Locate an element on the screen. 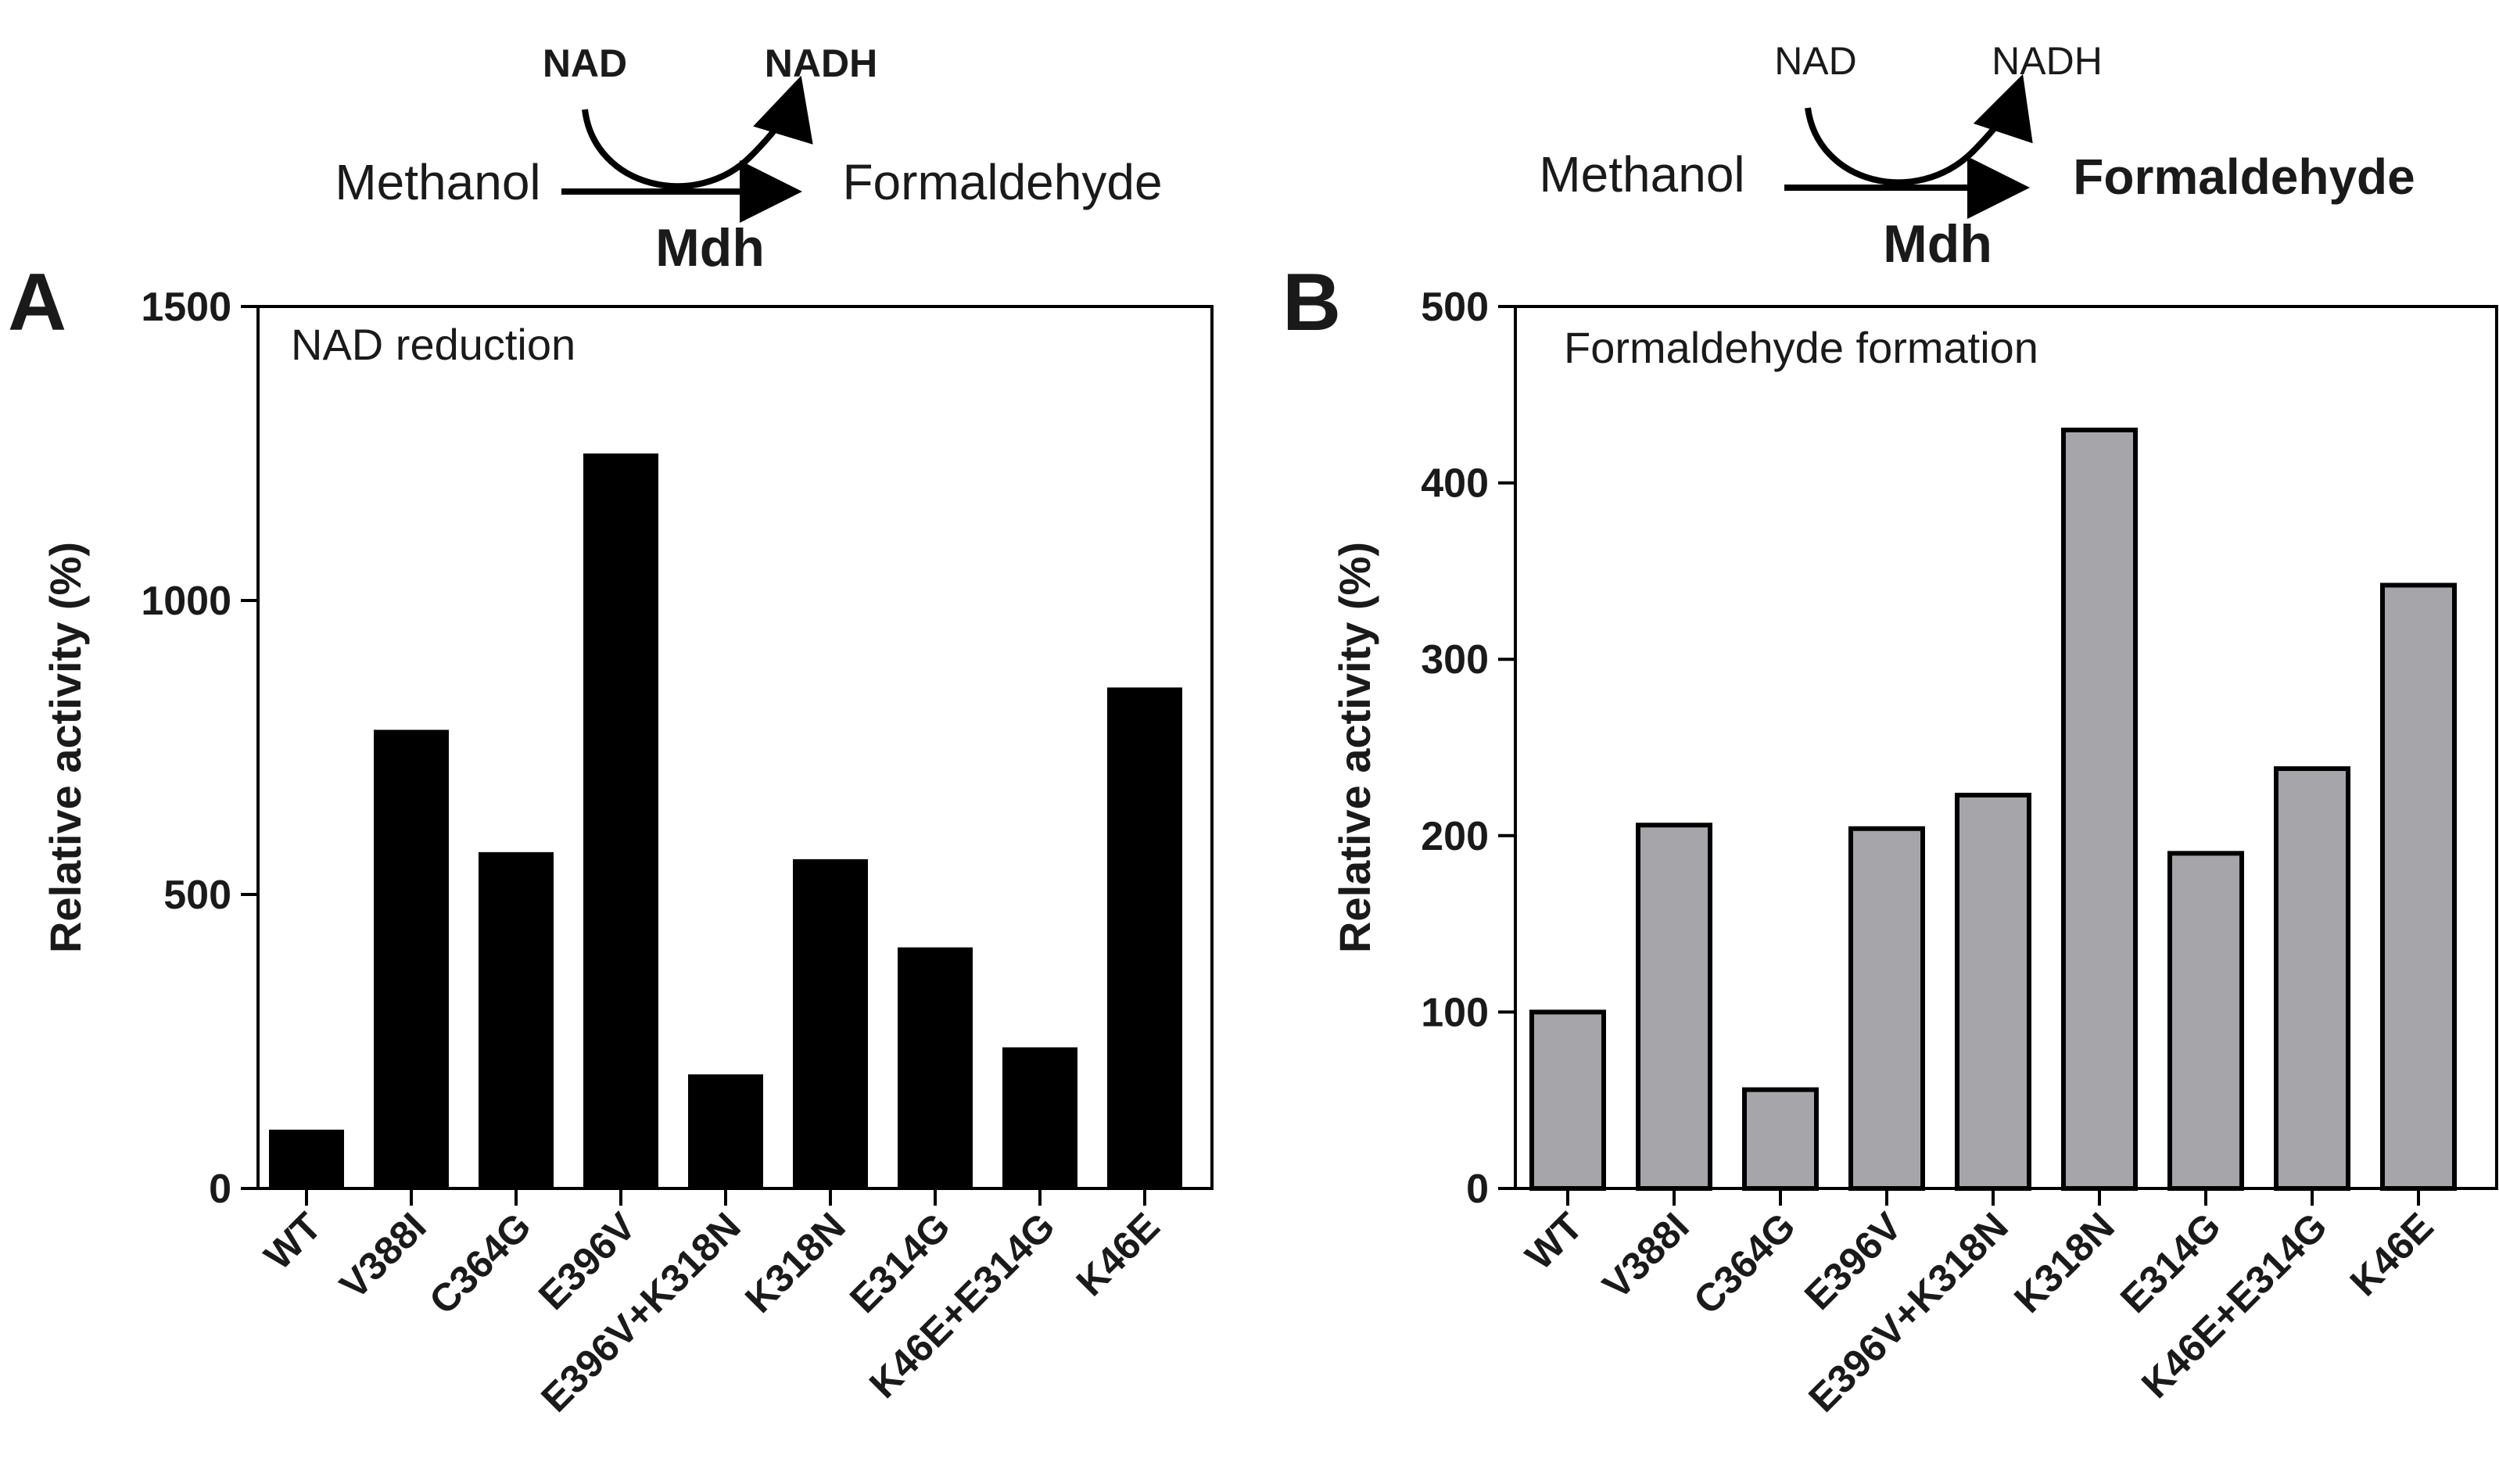 This screenshot has height=1484, width=2499. scheme-b-cofactor-out: NADH is located at coordinates (2048, 61).